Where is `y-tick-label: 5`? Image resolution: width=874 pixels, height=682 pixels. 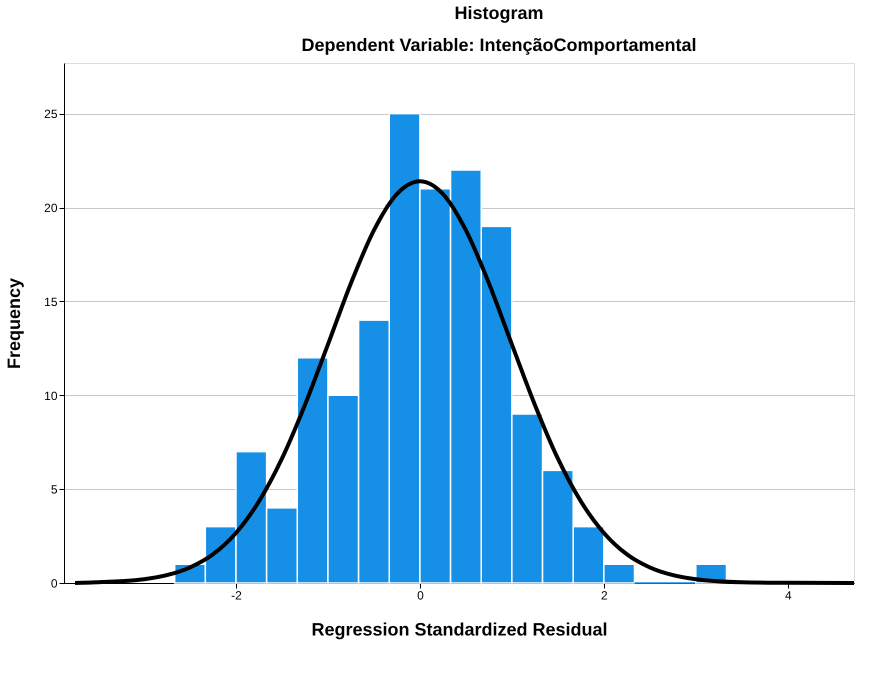
y-tick-label: 5 is located at coordinates (54, 489).